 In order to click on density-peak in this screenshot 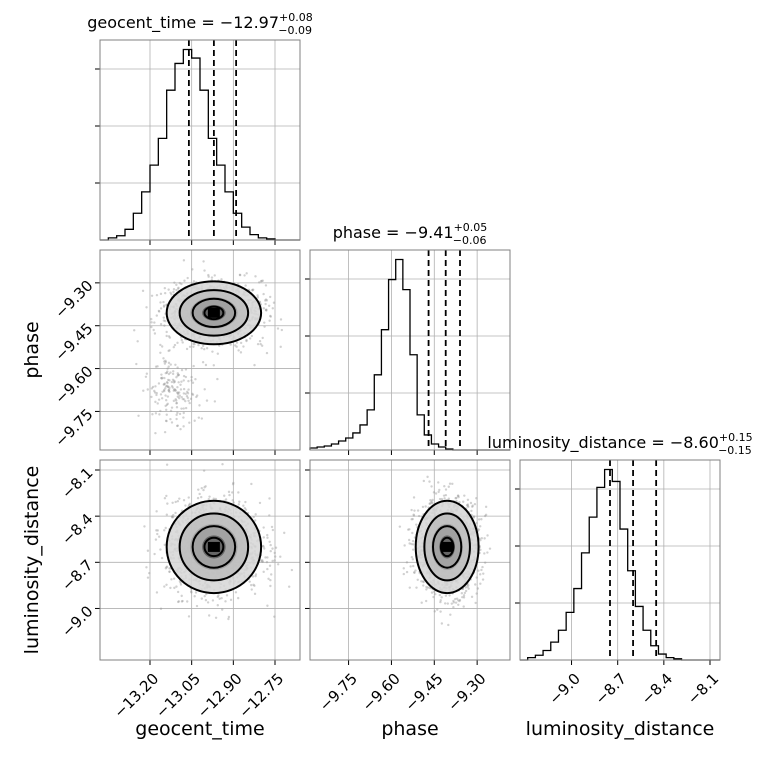, I will do `click(447, 546)`.